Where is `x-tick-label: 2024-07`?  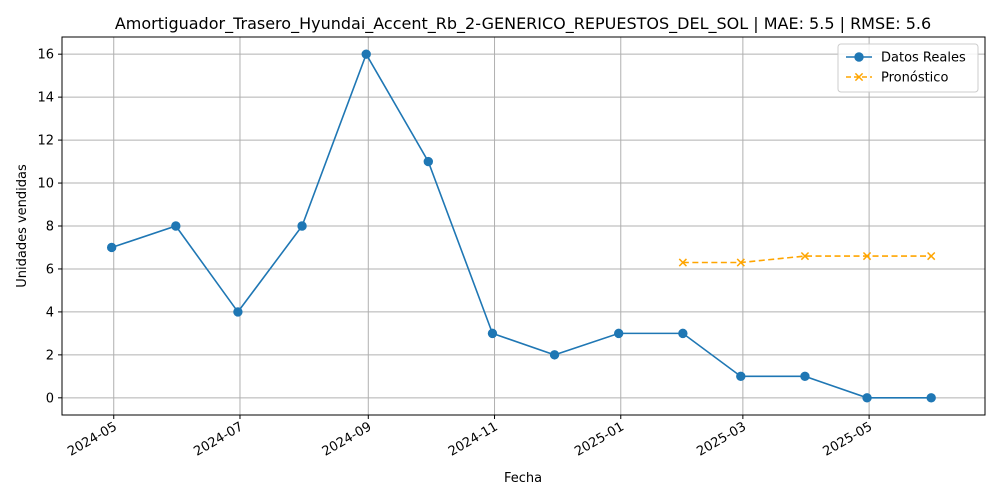 x-tick-label: 2024-07 is located at coordinates (218, 439).